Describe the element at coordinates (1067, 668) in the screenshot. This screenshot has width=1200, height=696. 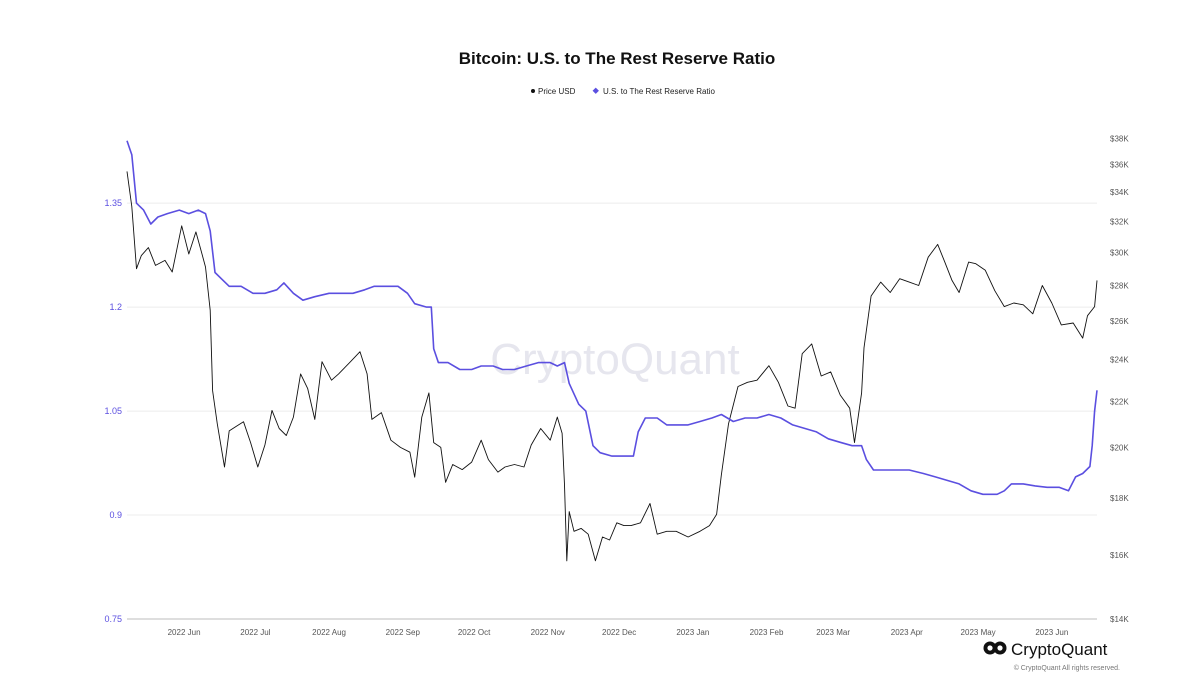
I see `copyright: © CryptoQuant All rights reserved.` at that location.